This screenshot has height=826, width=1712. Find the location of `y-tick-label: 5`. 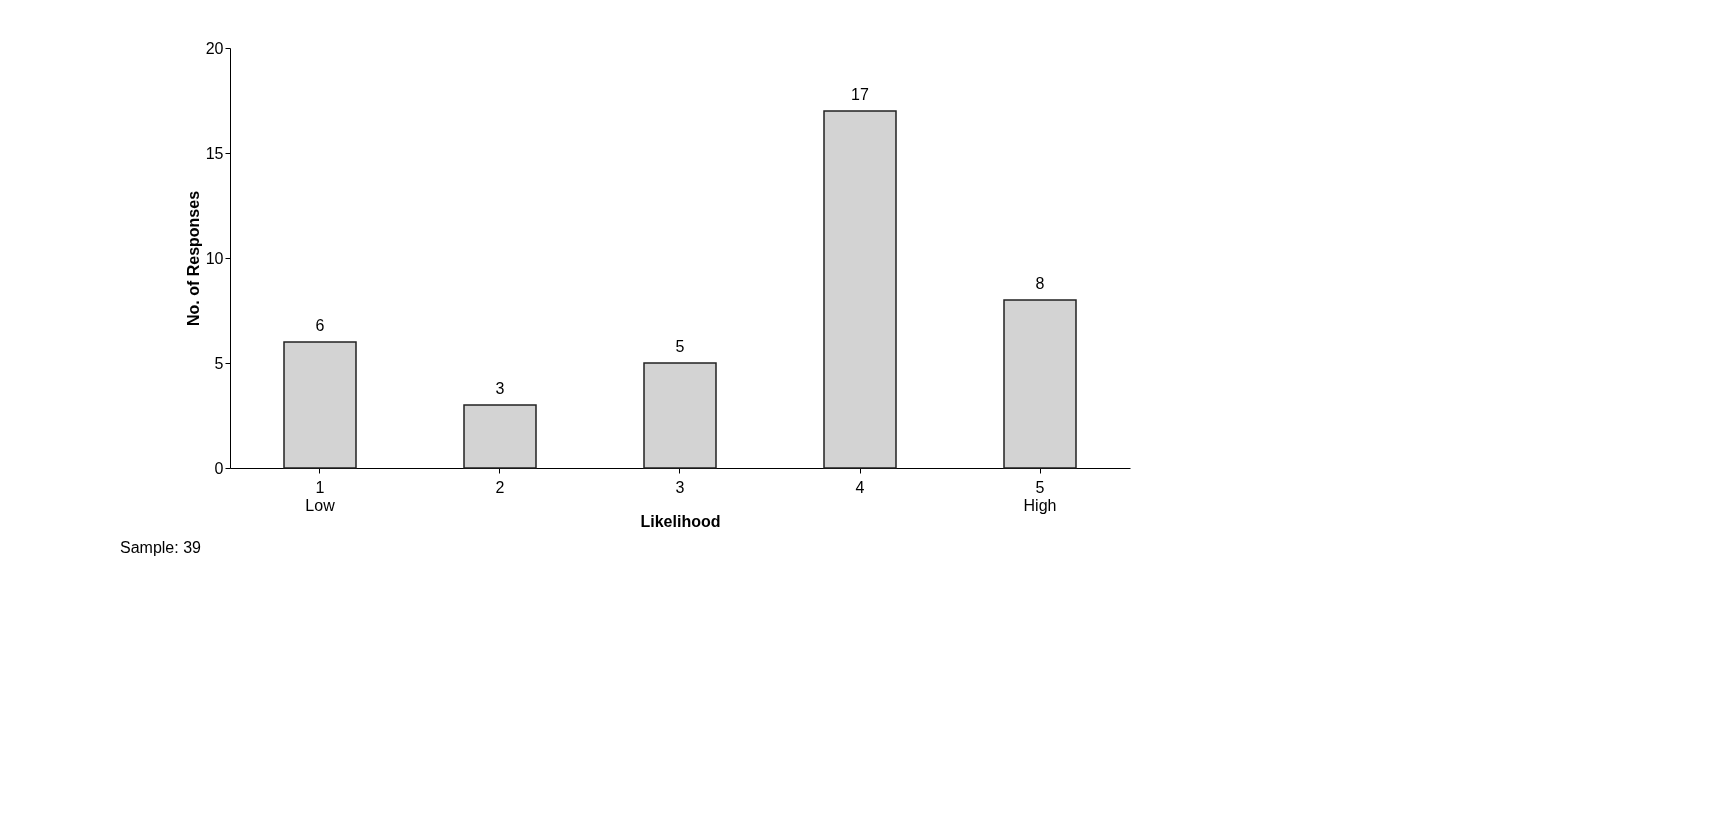

y-tick-label: 5 is located at coordinates (219, 363).